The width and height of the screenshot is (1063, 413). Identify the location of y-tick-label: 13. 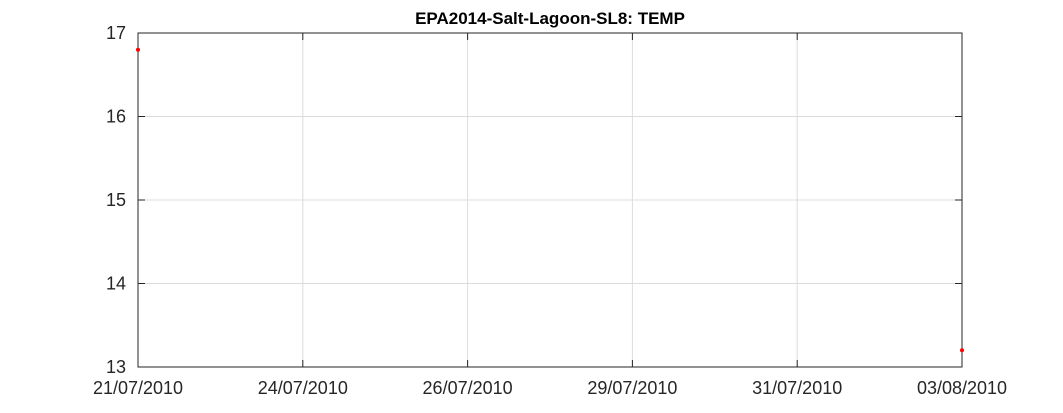
(116, 367).